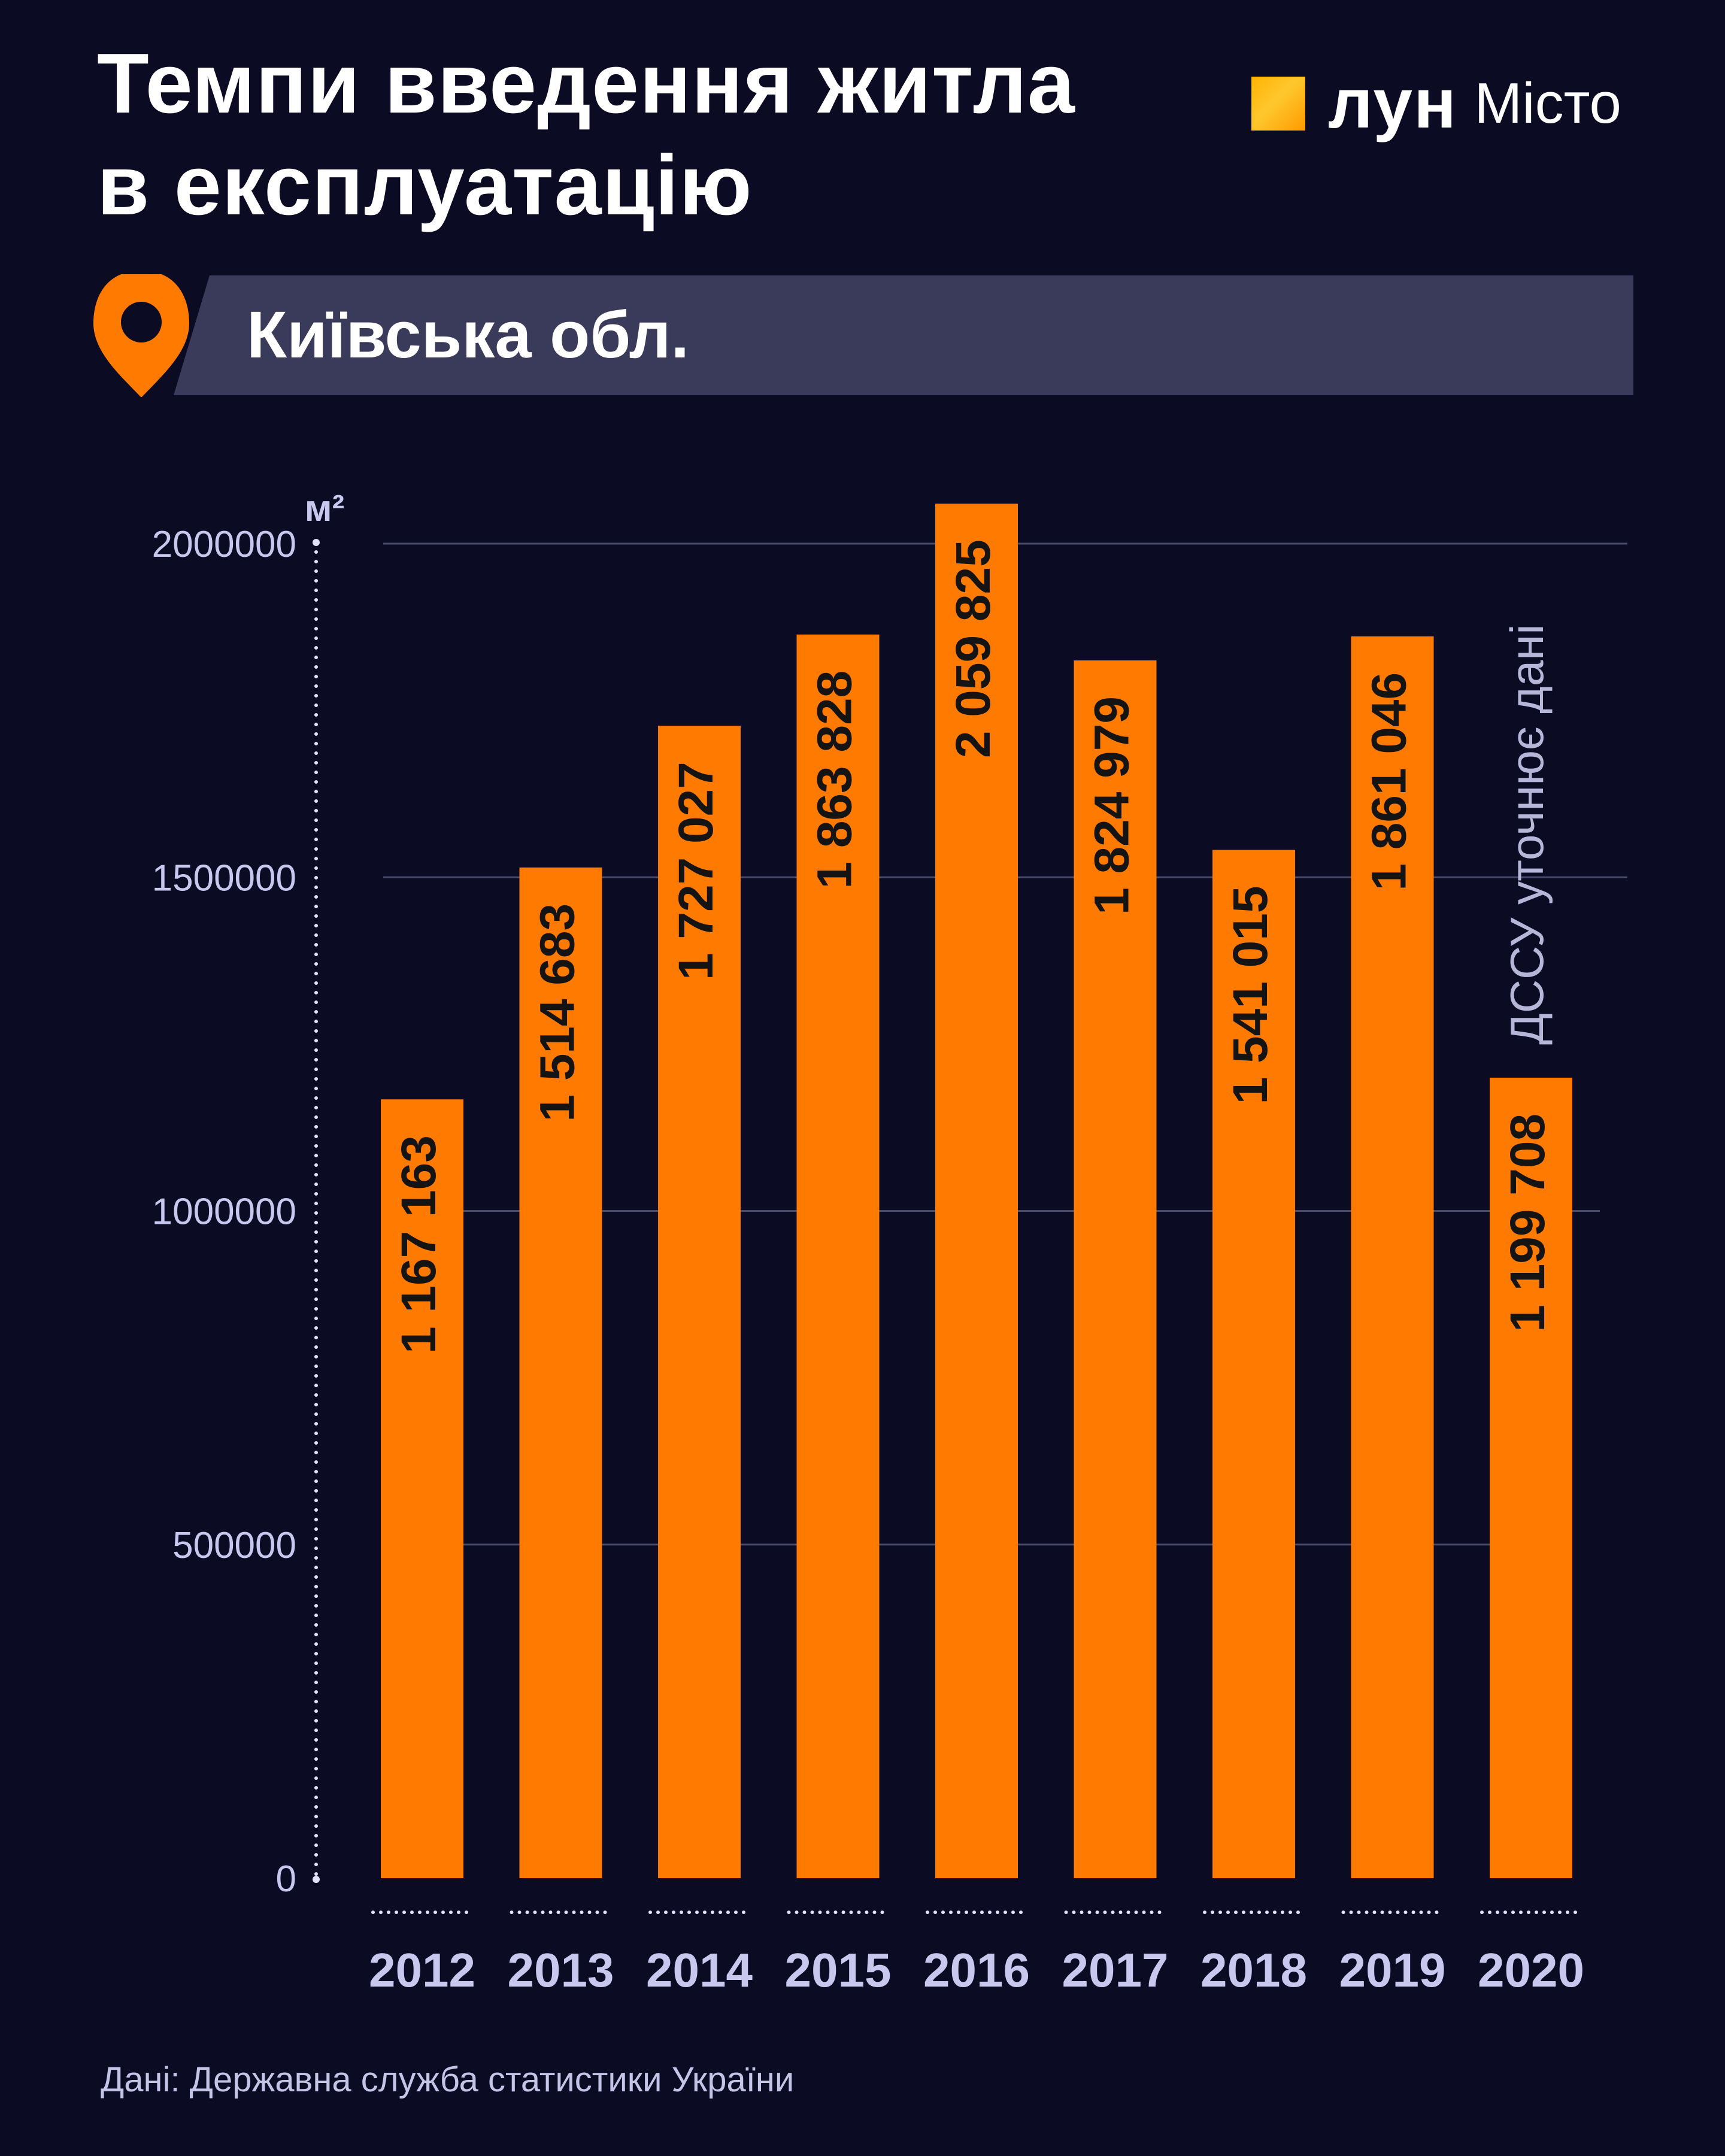 The height and width of the screenshot is (2156, 1725). What do you see at coordinates (425, 185) in the screenshot?
I see `title-line-2: в експлуатацію` at bounding box center [425, 185].